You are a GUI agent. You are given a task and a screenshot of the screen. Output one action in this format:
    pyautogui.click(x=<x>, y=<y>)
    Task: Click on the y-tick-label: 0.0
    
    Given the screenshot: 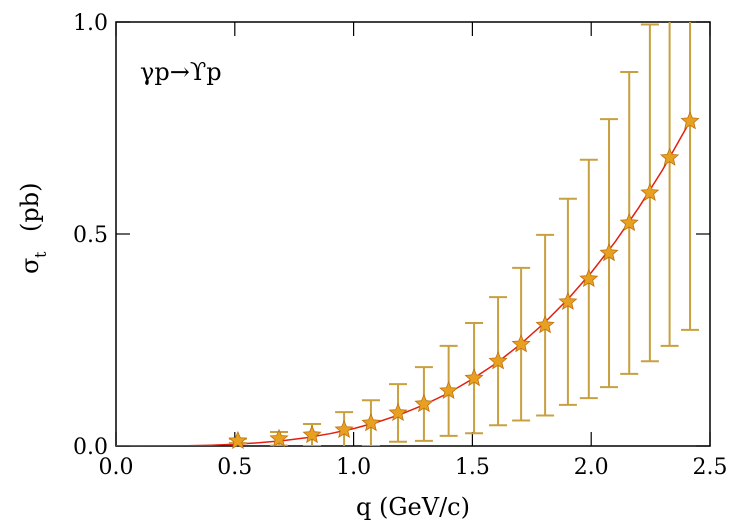 What is the action you would take?
    pyautogui.click(x=90, y=447)
    